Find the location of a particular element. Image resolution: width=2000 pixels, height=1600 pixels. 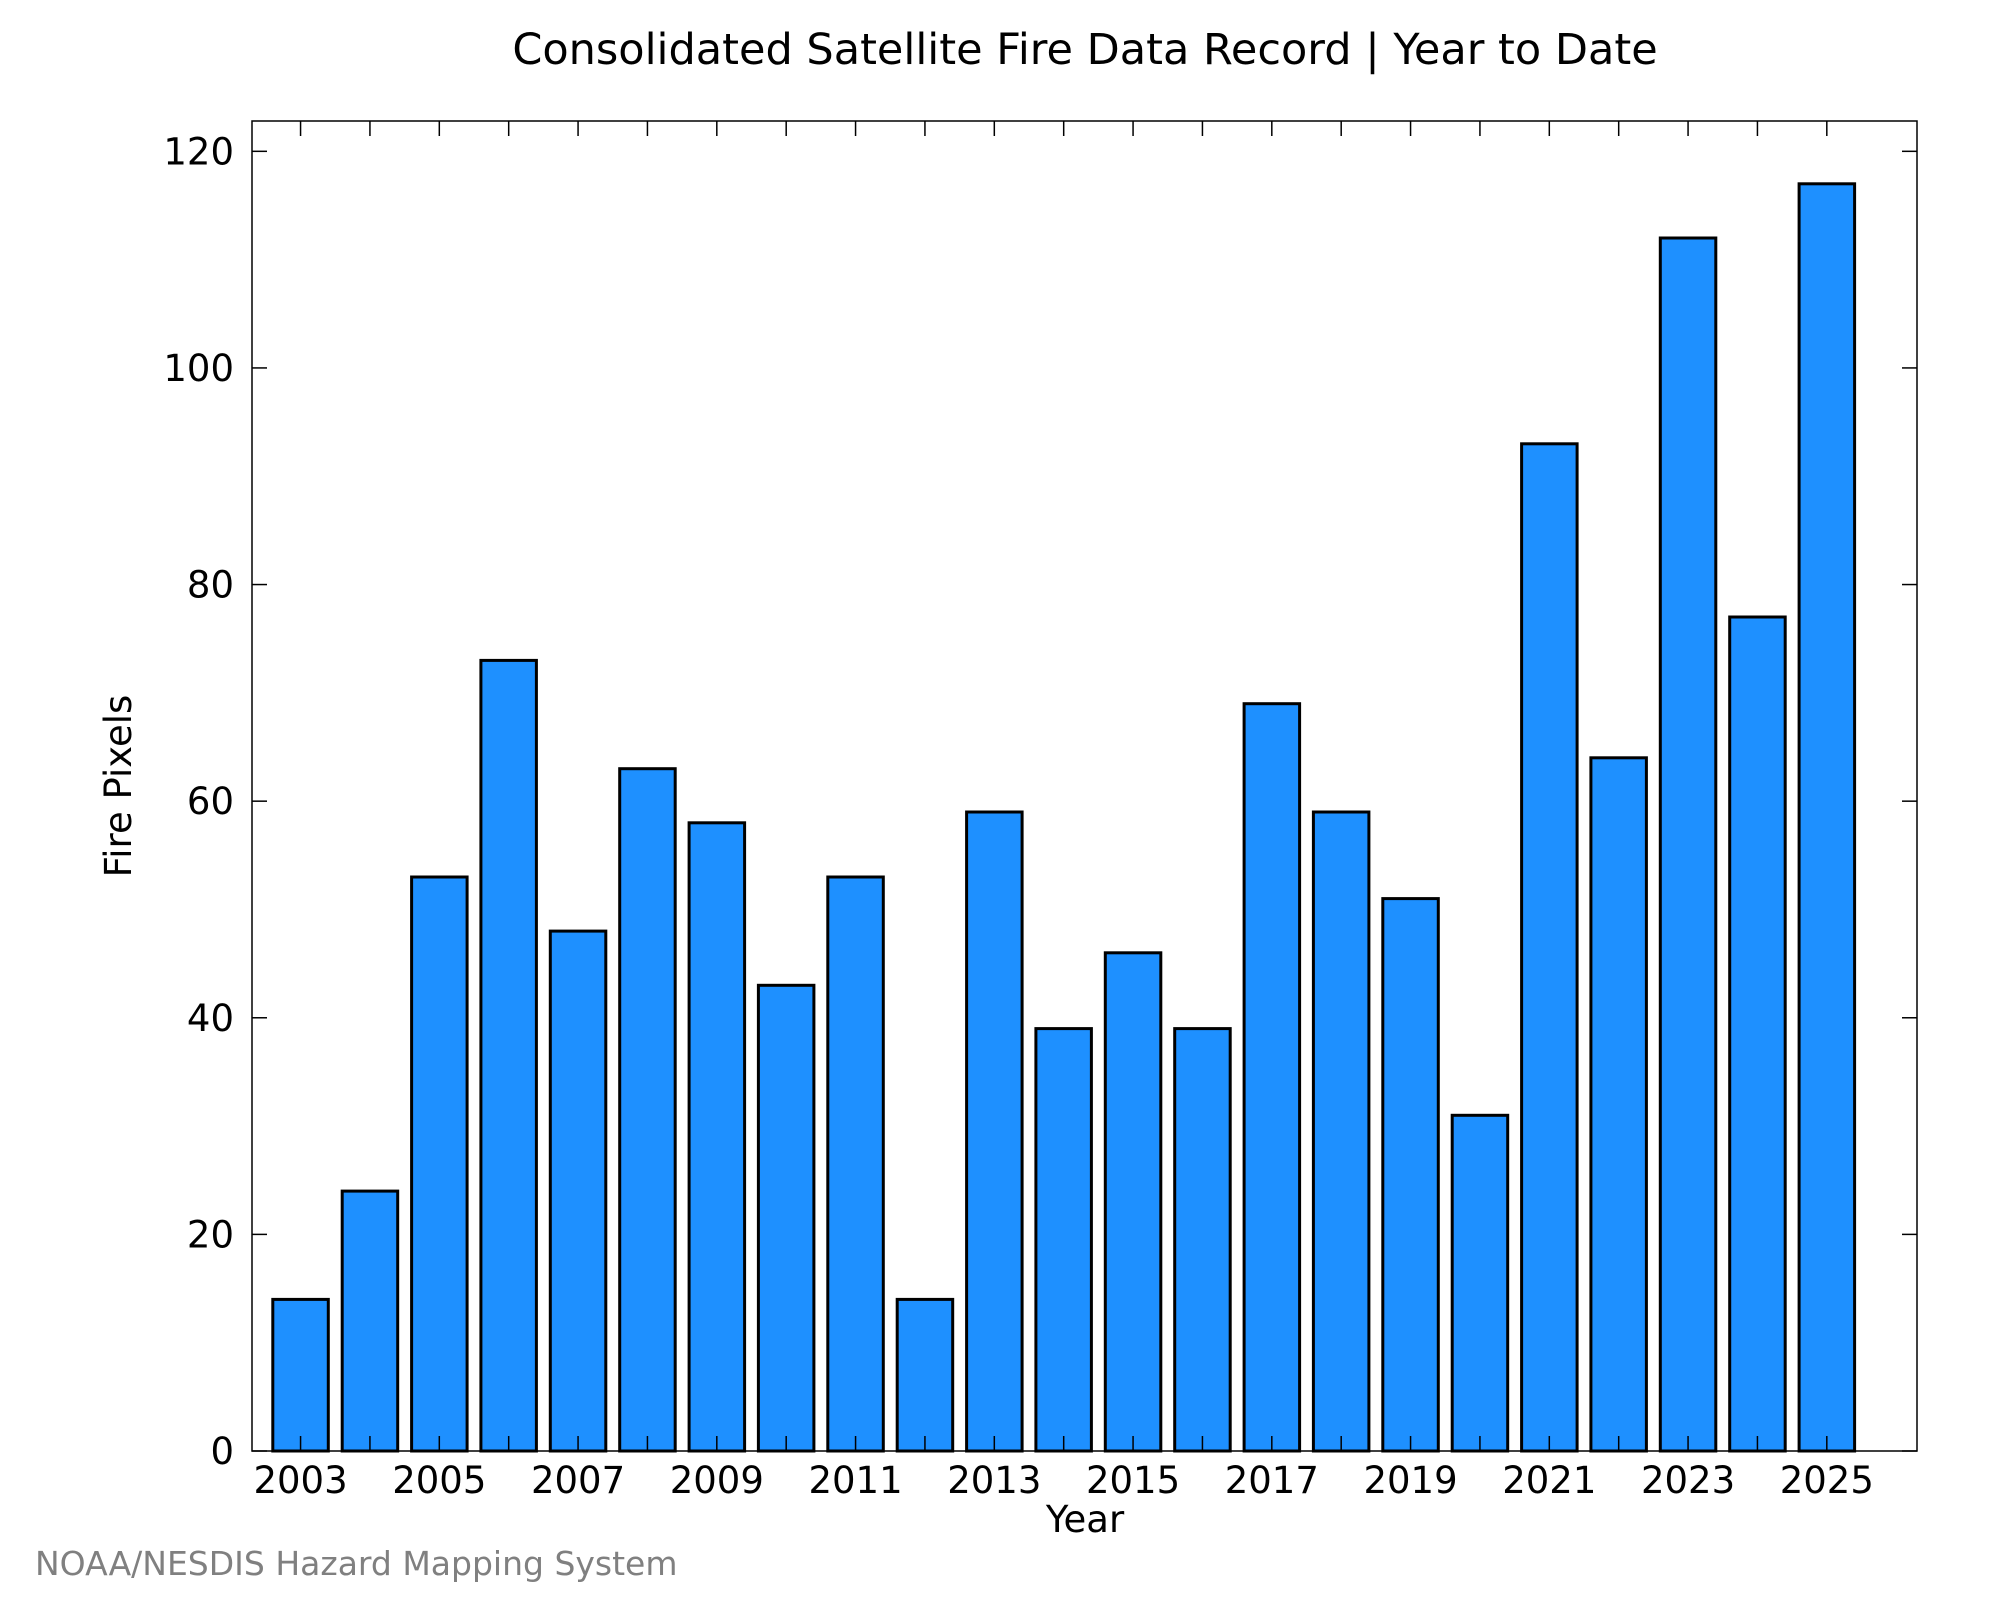

x-tick-label: 2005 is located at coordinates (439, 1480).